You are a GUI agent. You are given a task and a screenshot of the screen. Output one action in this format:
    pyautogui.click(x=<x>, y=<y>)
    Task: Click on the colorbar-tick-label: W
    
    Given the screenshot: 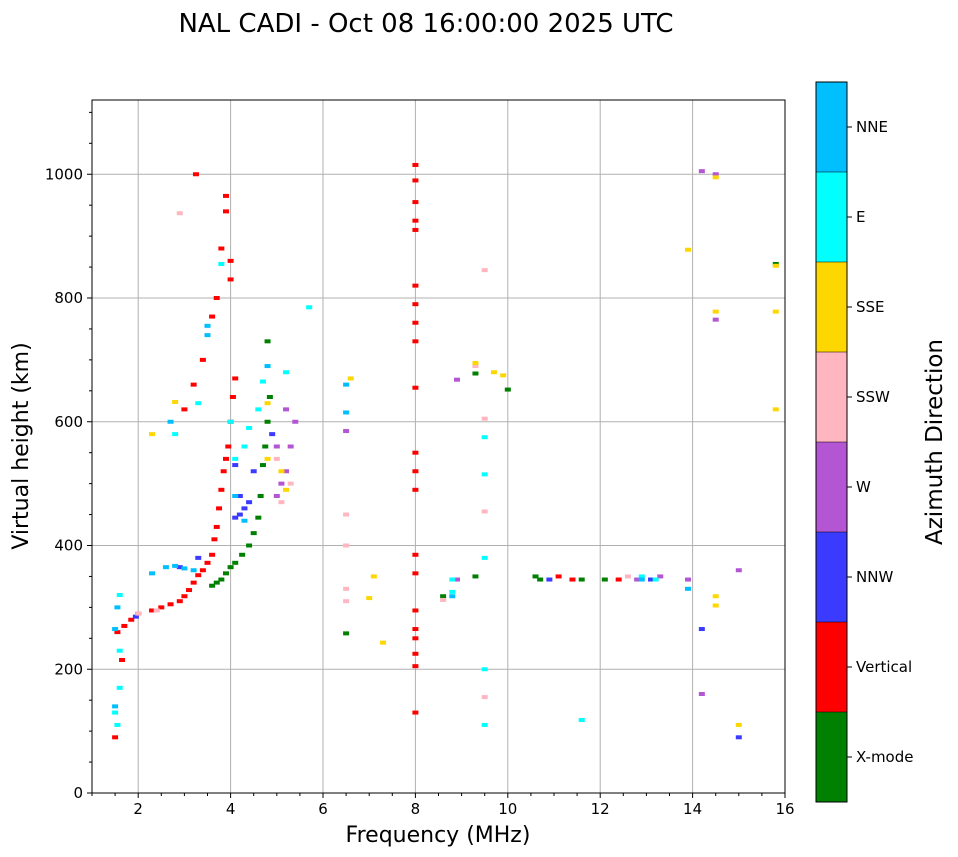 What is the action you would take?
    pyautogui.click(x=863, y=487)
    